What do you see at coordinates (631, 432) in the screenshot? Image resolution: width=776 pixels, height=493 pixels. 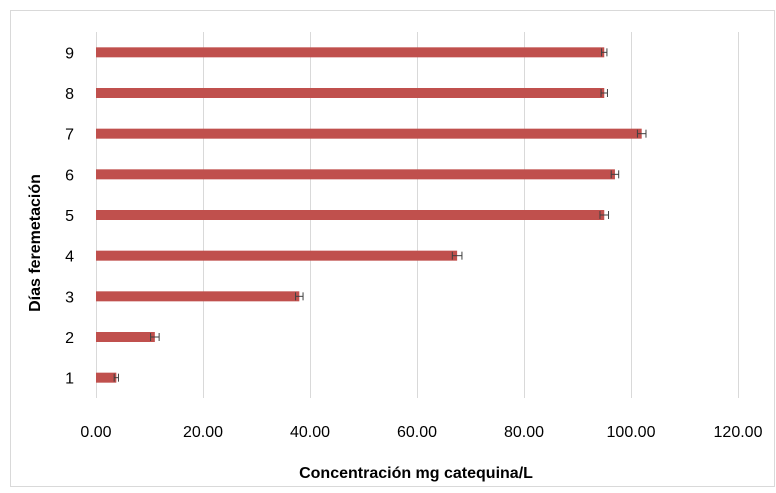 I see `x-tick-label: 100.00` at bounding box center [631, 432].